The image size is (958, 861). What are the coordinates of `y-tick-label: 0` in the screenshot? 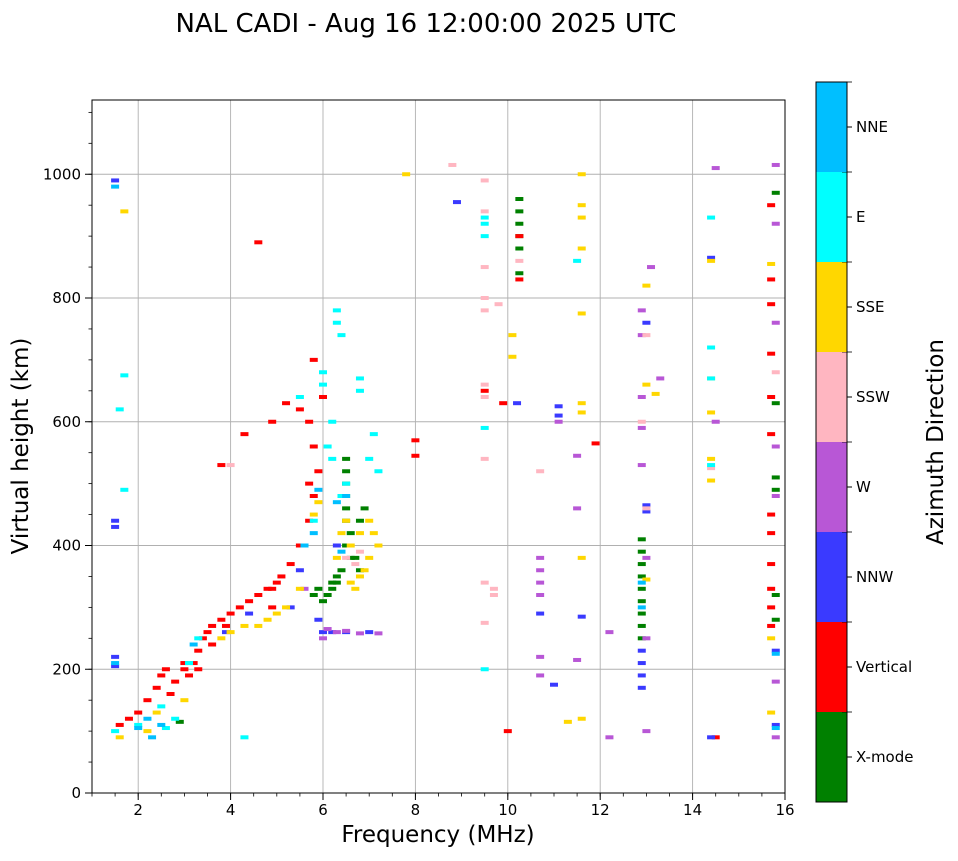 It's located at (76, 793).